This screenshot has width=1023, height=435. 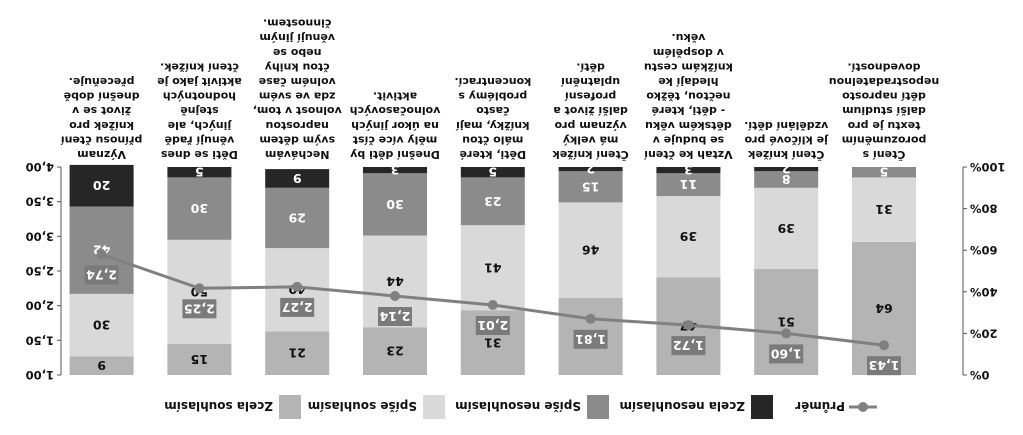 What do you see at coordinates (884, 308) in the screenshot?
I see `bar-value-label: 64` at bounding box center [884, 308].